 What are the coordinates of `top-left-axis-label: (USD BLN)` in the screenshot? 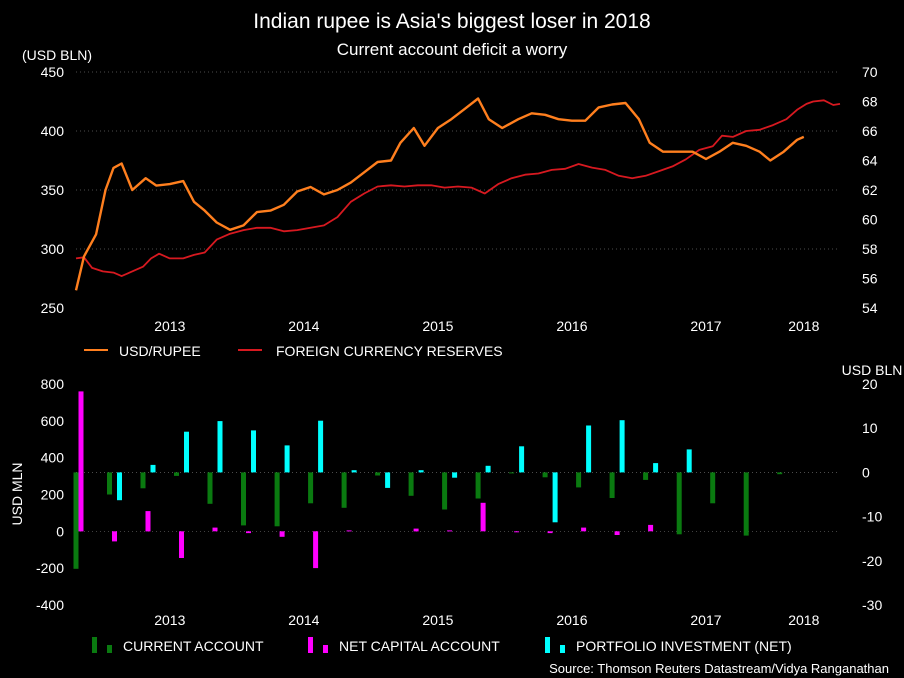 It's located at (57, 55).